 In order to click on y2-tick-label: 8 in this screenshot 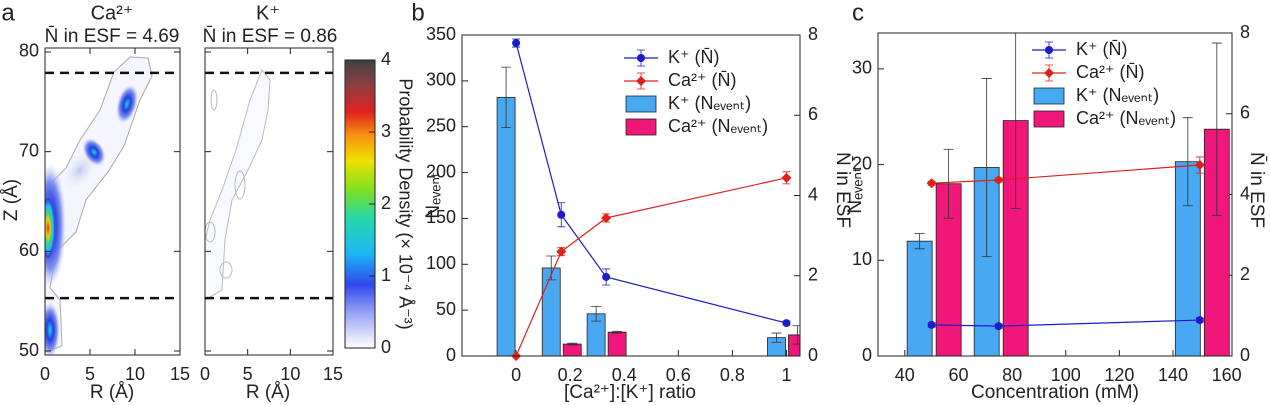, I will do `click(1245, 32)`.